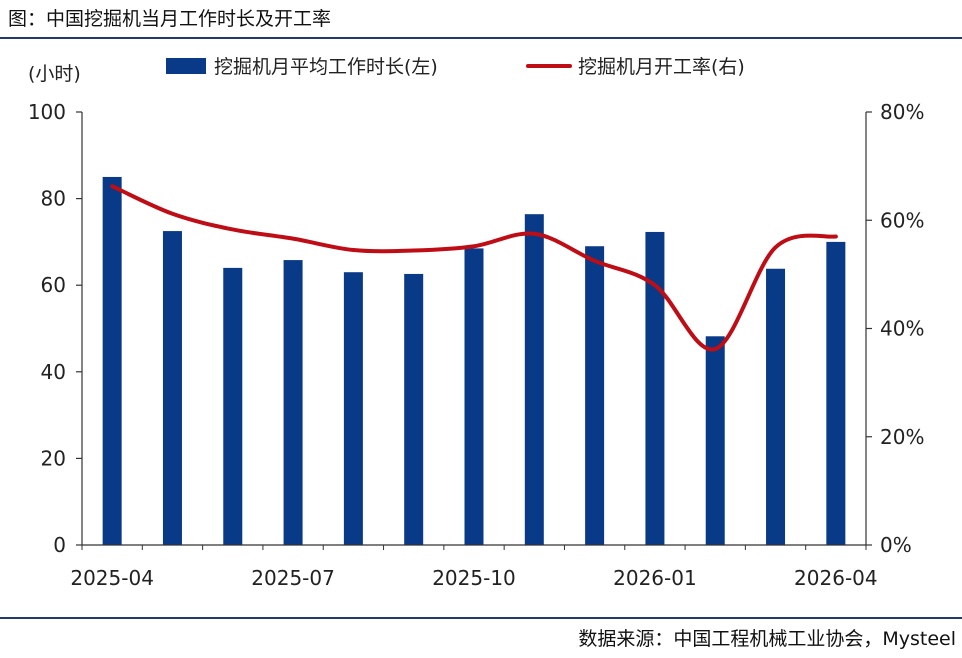 Image resolution: width=962 pixels, height=658 pixels. Describe the element at coordinates (326, 67) in the screenshot. I see `legend-bar-label: 挖掘机月平均工作时长(左)` at that location.